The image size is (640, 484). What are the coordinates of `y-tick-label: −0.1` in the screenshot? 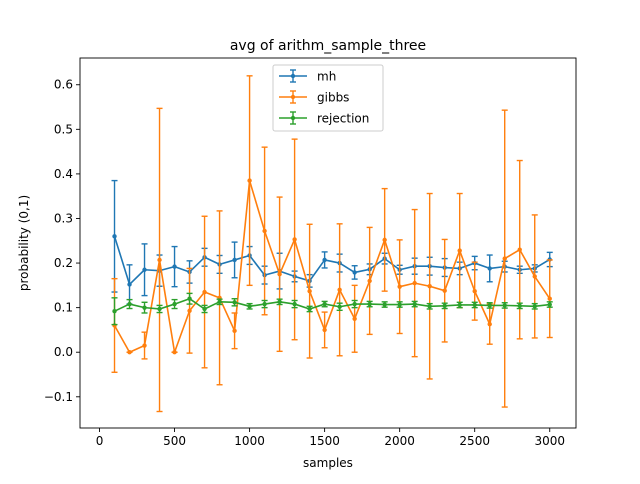 It's located at (58, 397).